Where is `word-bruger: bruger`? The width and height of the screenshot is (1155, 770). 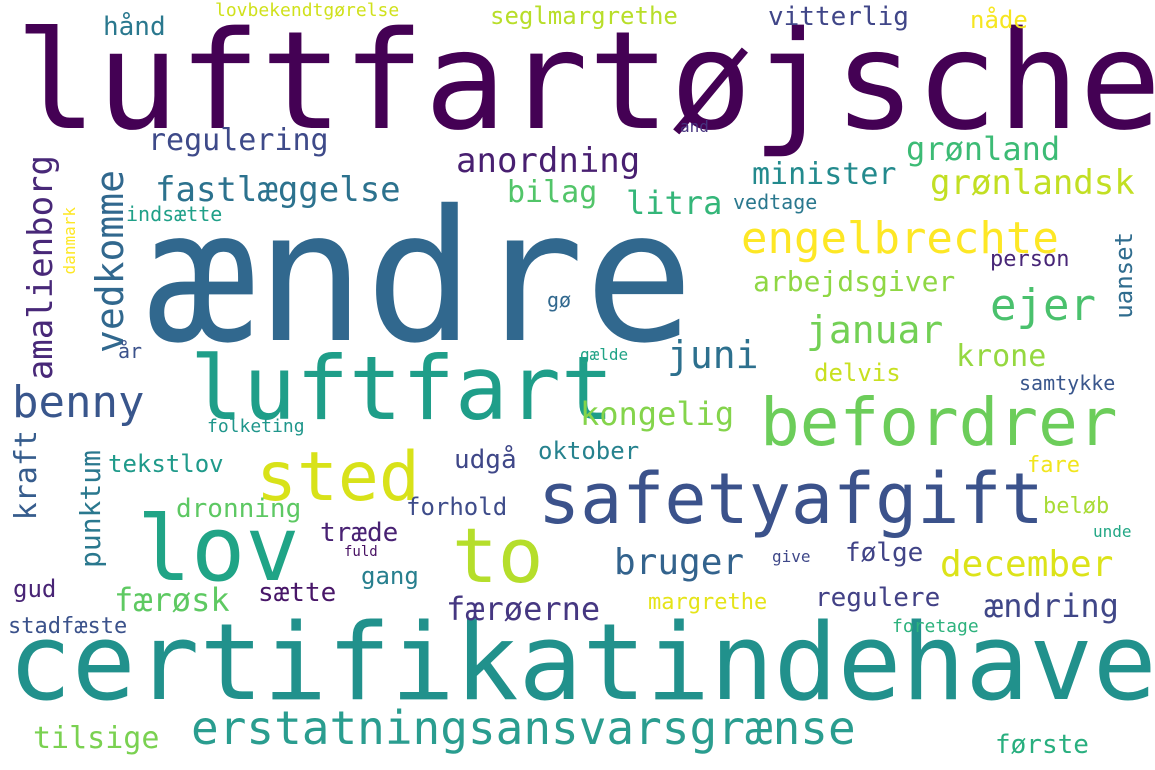 word-bruger: bruger is located at coordinates (679, 562).